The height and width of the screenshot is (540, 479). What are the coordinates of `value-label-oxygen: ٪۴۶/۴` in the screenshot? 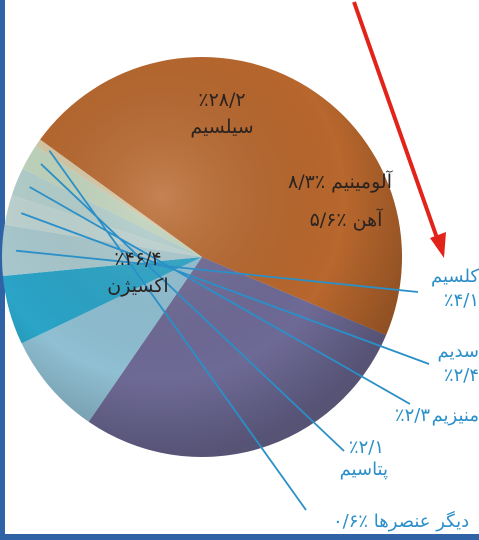 It's located at (137, 259).